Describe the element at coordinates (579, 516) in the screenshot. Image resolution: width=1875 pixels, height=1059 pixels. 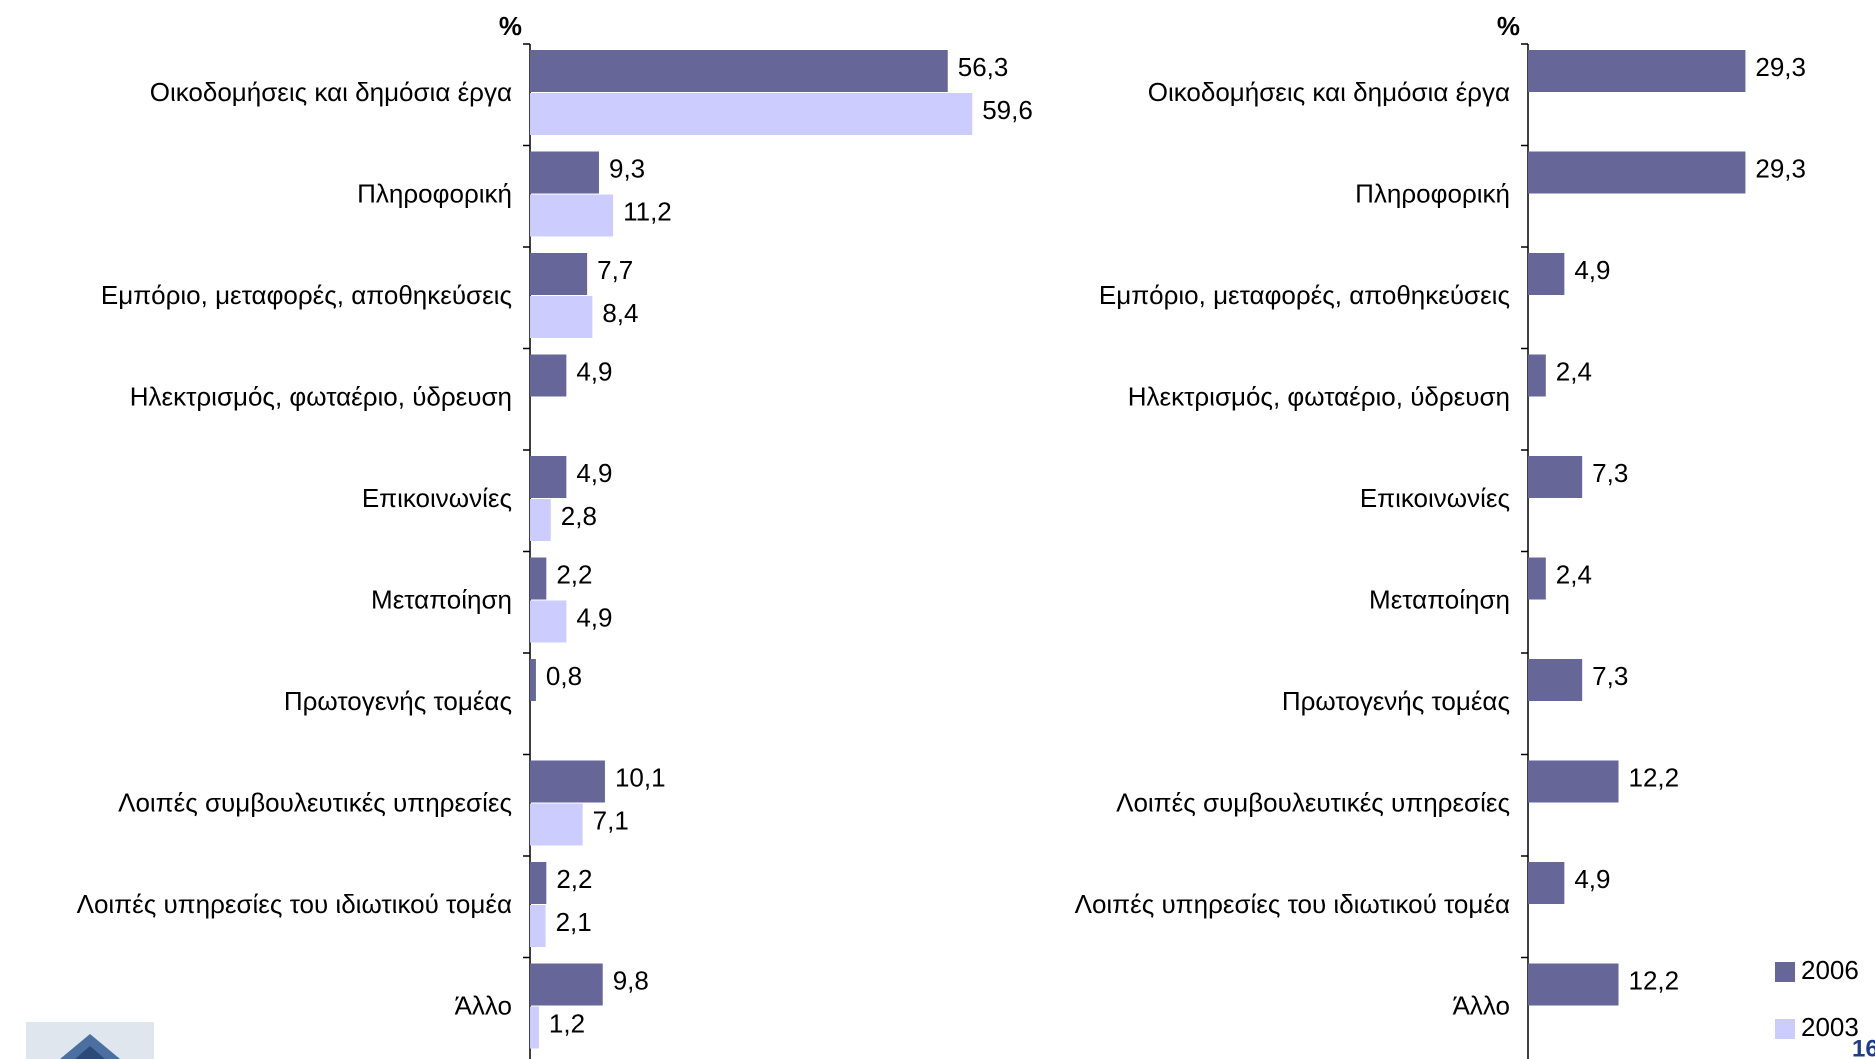
I see `value-label: 2,8` at that location.